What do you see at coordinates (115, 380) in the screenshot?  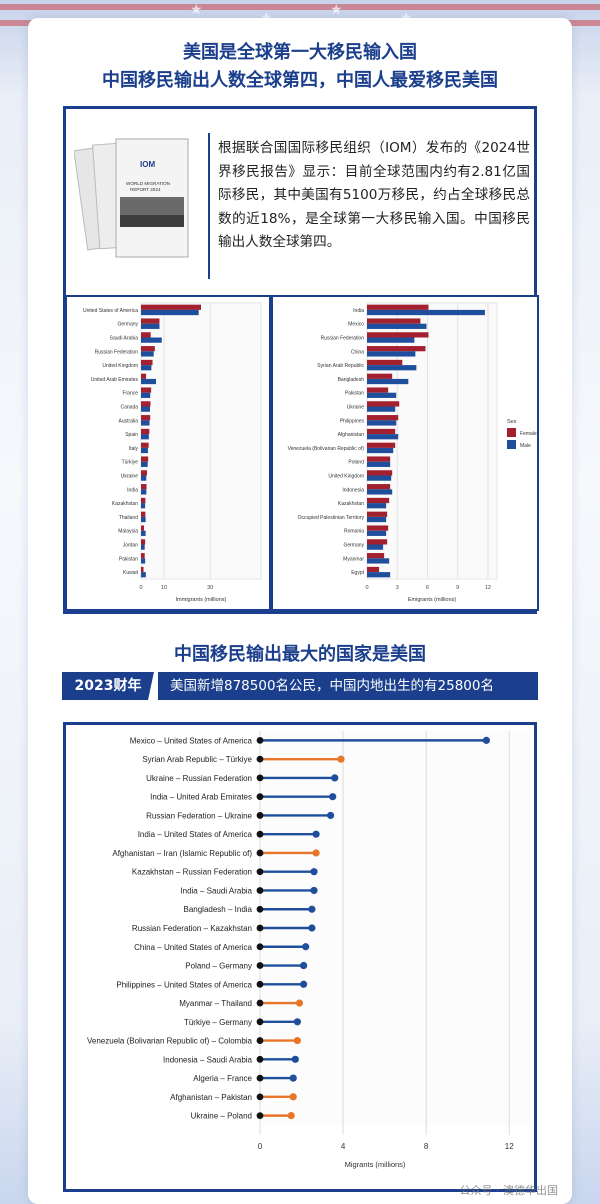 I see `y-category-label: United Arab Emirates` at bounding box center [115, 380].